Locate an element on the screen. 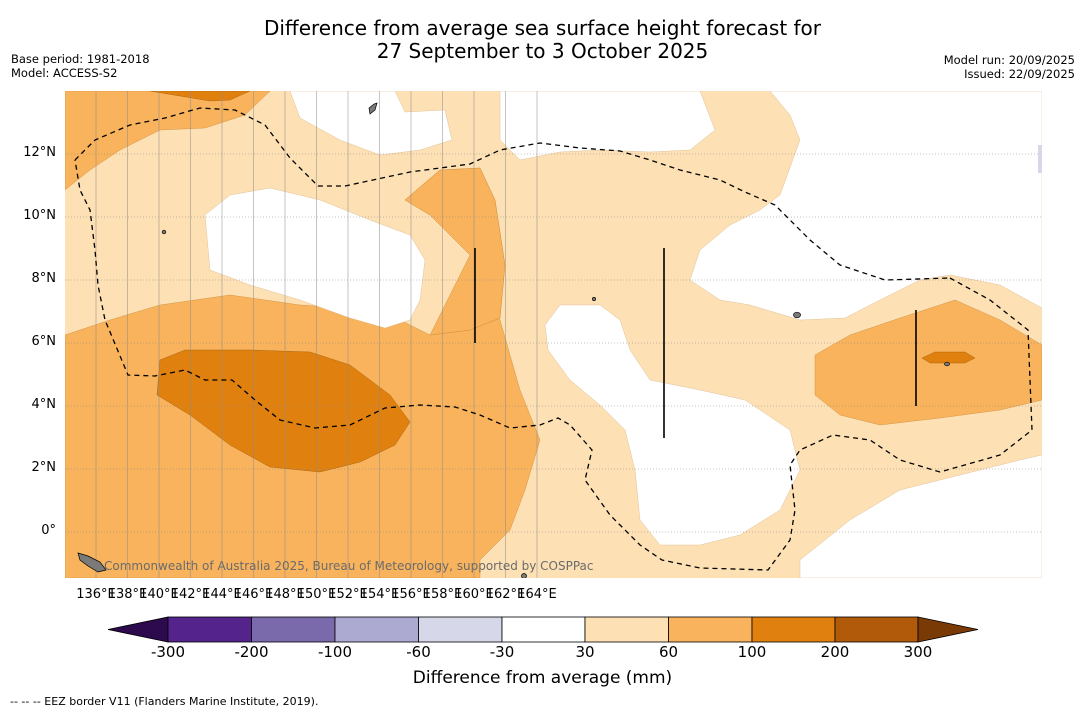 This screenshot has width=1085, height=713. latitude-label: 4°N is located at coordinates (44, 404).